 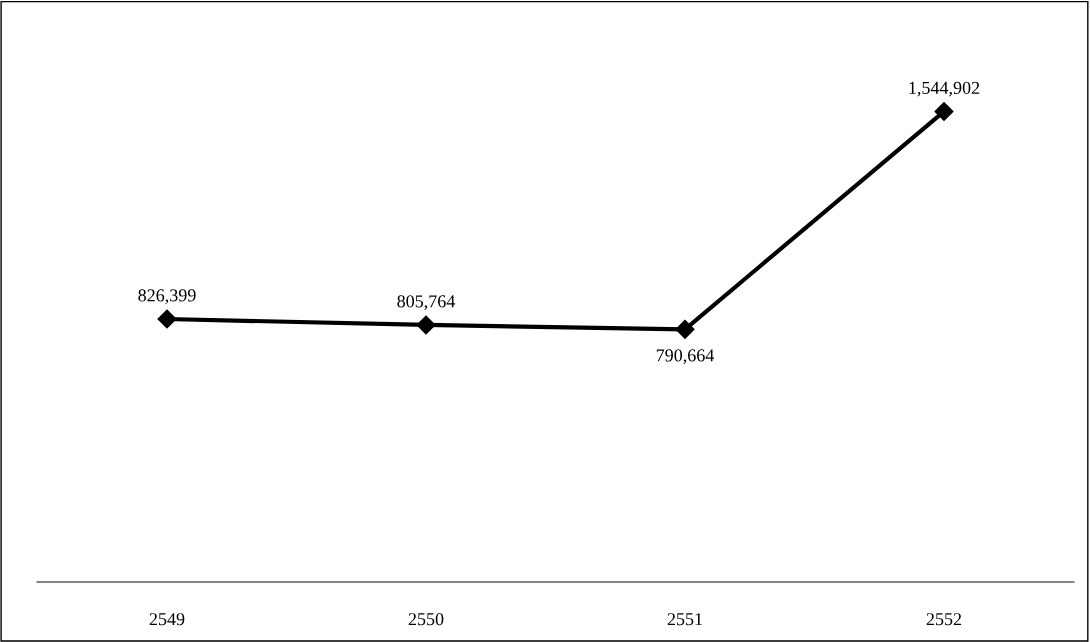 I want to click on x-tick-label: 2549, so click(x=167, y=619).